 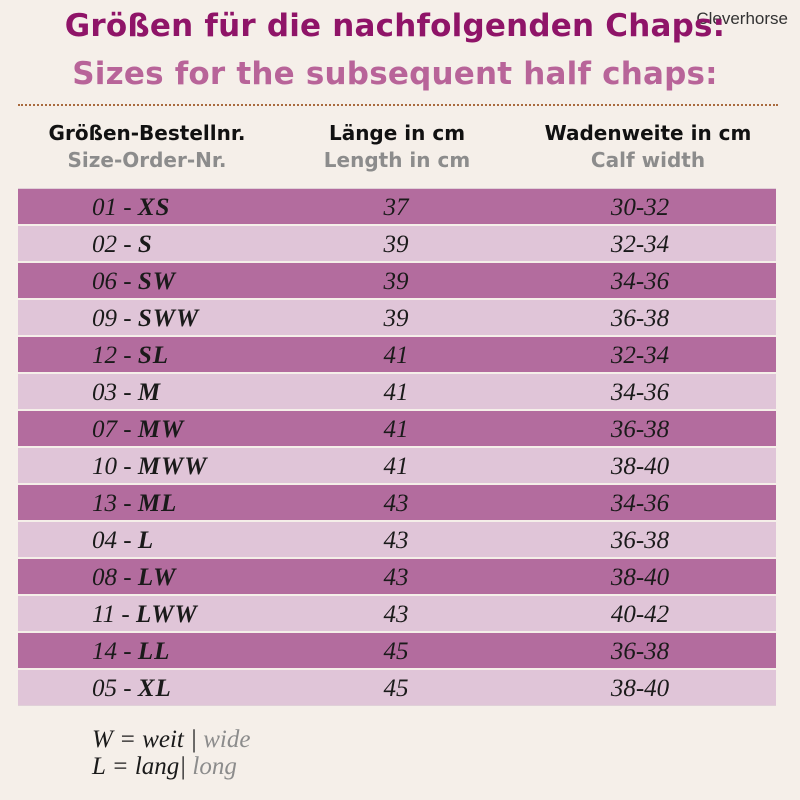 I want to click on table-row: 09 - SWW 39 36-38, so click(x=397, y=317).